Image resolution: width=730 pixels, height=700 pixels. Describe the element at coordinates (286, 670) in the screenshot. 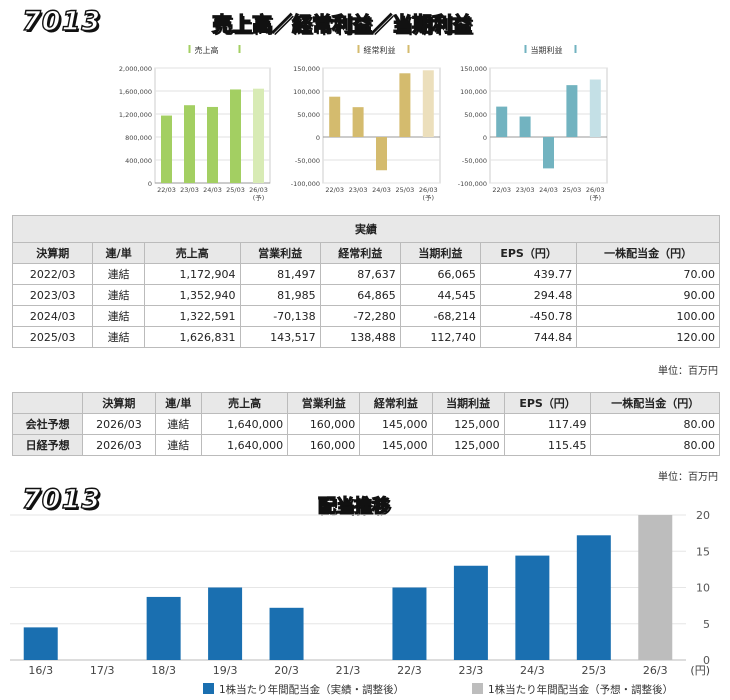

I see `dividend-x-tick-label: 20/3` at that location.